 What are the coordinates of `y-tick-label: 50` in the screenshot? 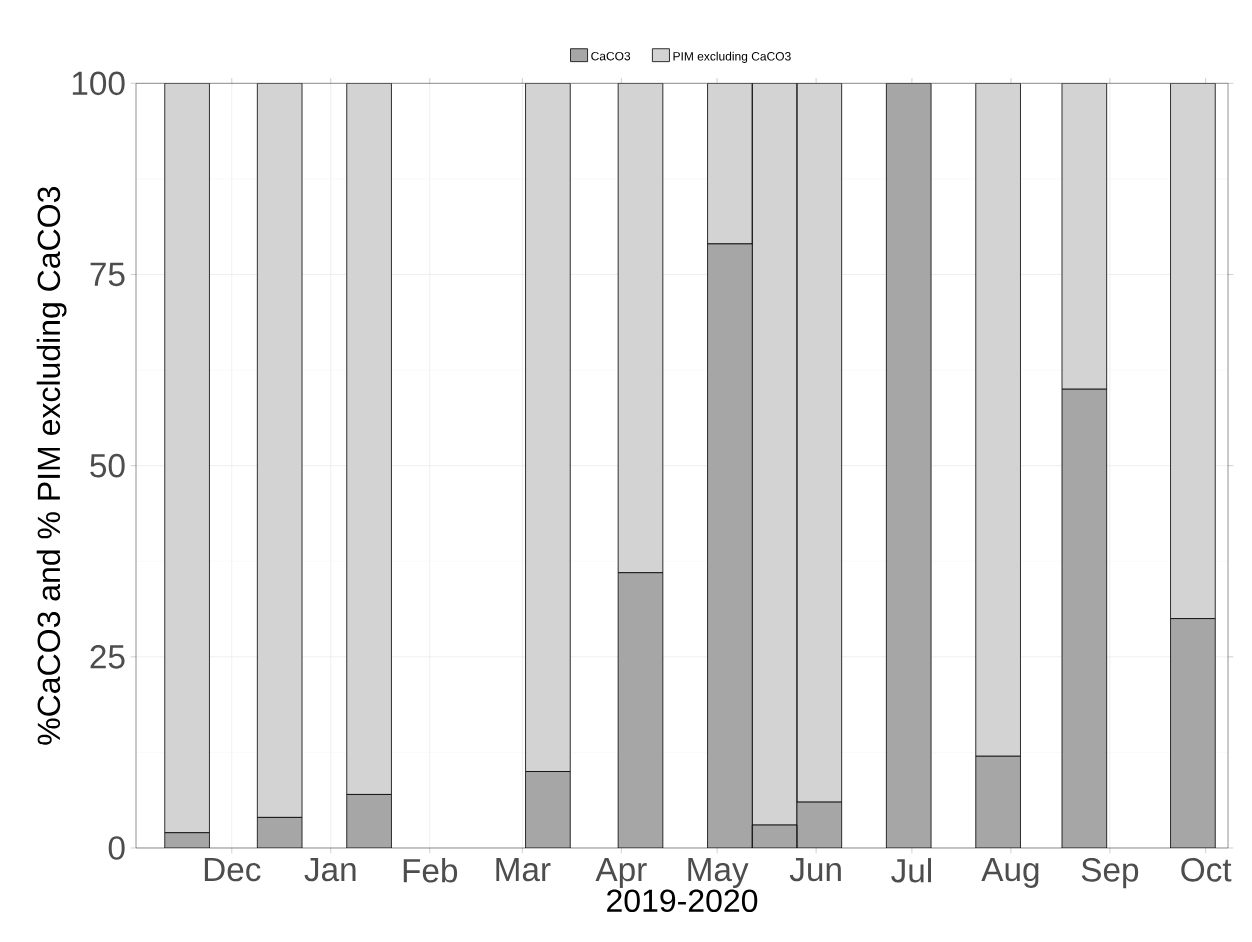 It's located at (107, 465).